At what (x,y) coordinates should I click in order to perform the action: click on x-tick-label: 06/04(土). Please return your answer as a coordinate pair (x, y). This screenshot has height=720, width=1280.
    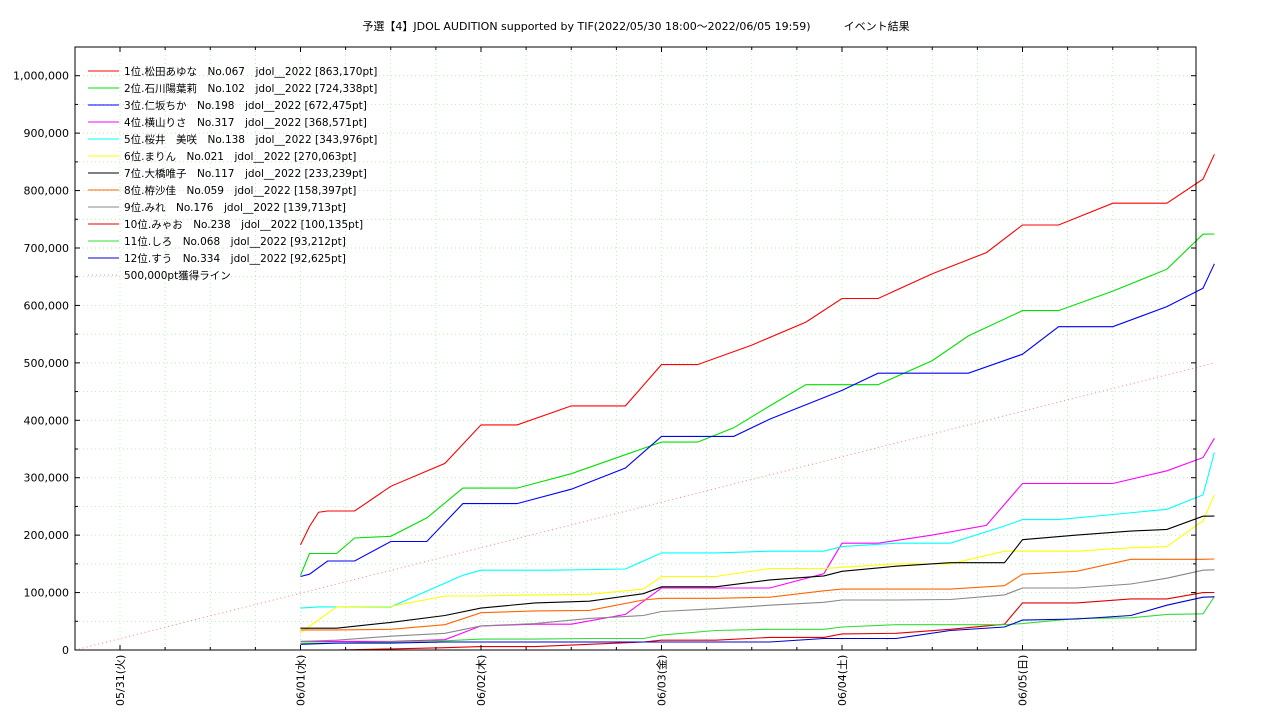
    Looking at the image, I should click on (842, 680).